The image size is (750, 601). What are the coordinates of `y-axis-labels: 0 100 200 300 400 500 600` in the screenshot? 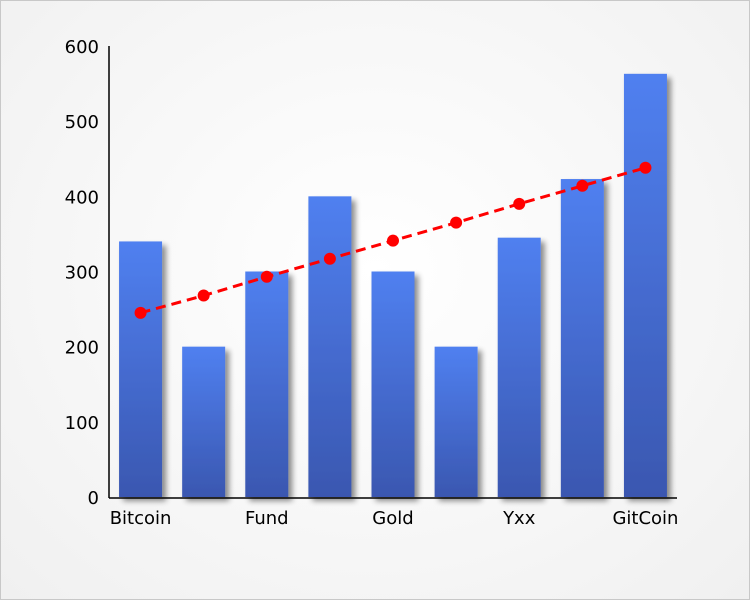 It's located at (82, 273).